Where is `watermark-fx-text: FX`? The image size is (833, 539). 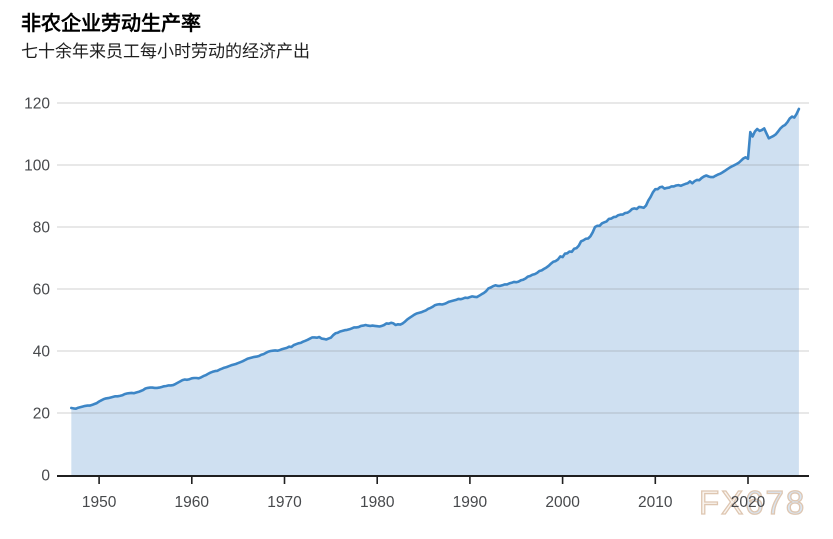 watermark-fx-text: FX is located at coordinates (722, 502).